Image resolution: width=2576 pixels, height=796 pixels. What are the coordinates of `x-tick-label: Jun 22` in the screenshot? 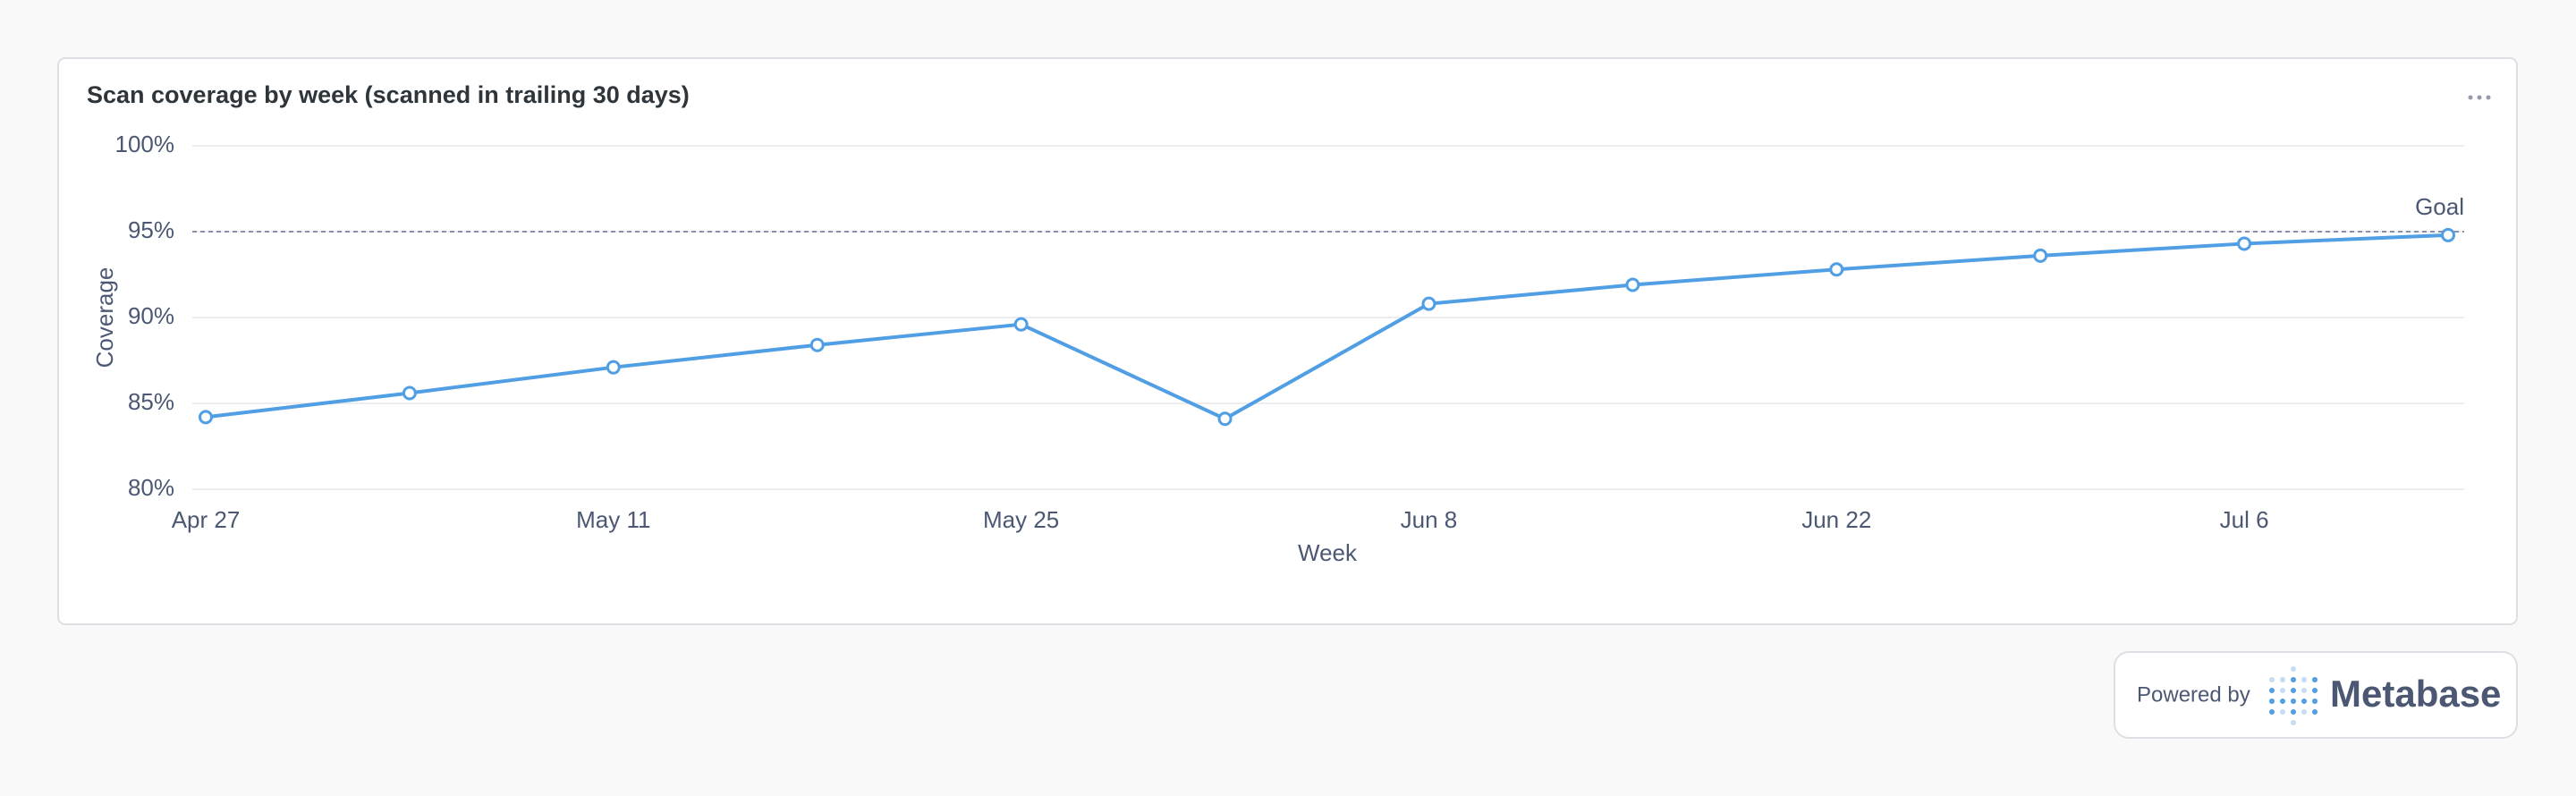 It's located at (1836, 519).